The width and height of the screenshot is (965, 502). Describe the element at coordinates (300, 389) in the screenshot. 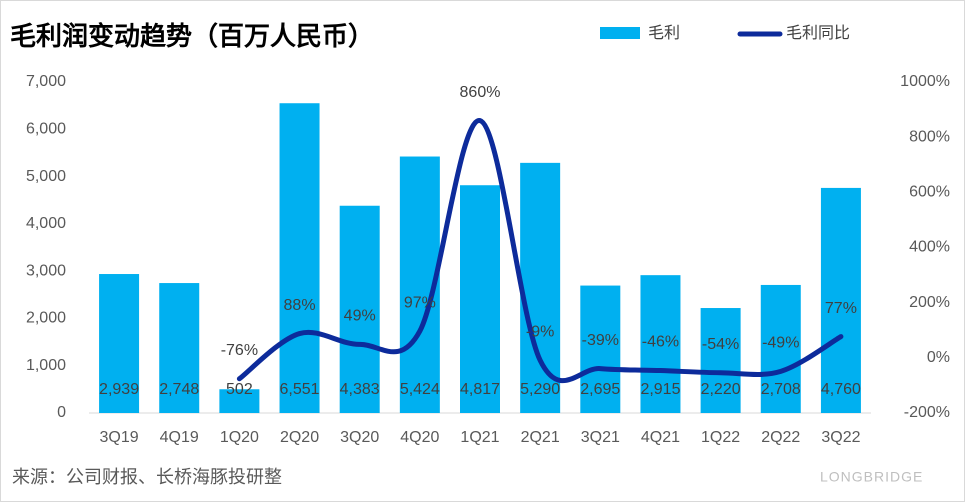

I see `bar-value-label: 6,551` at that location.